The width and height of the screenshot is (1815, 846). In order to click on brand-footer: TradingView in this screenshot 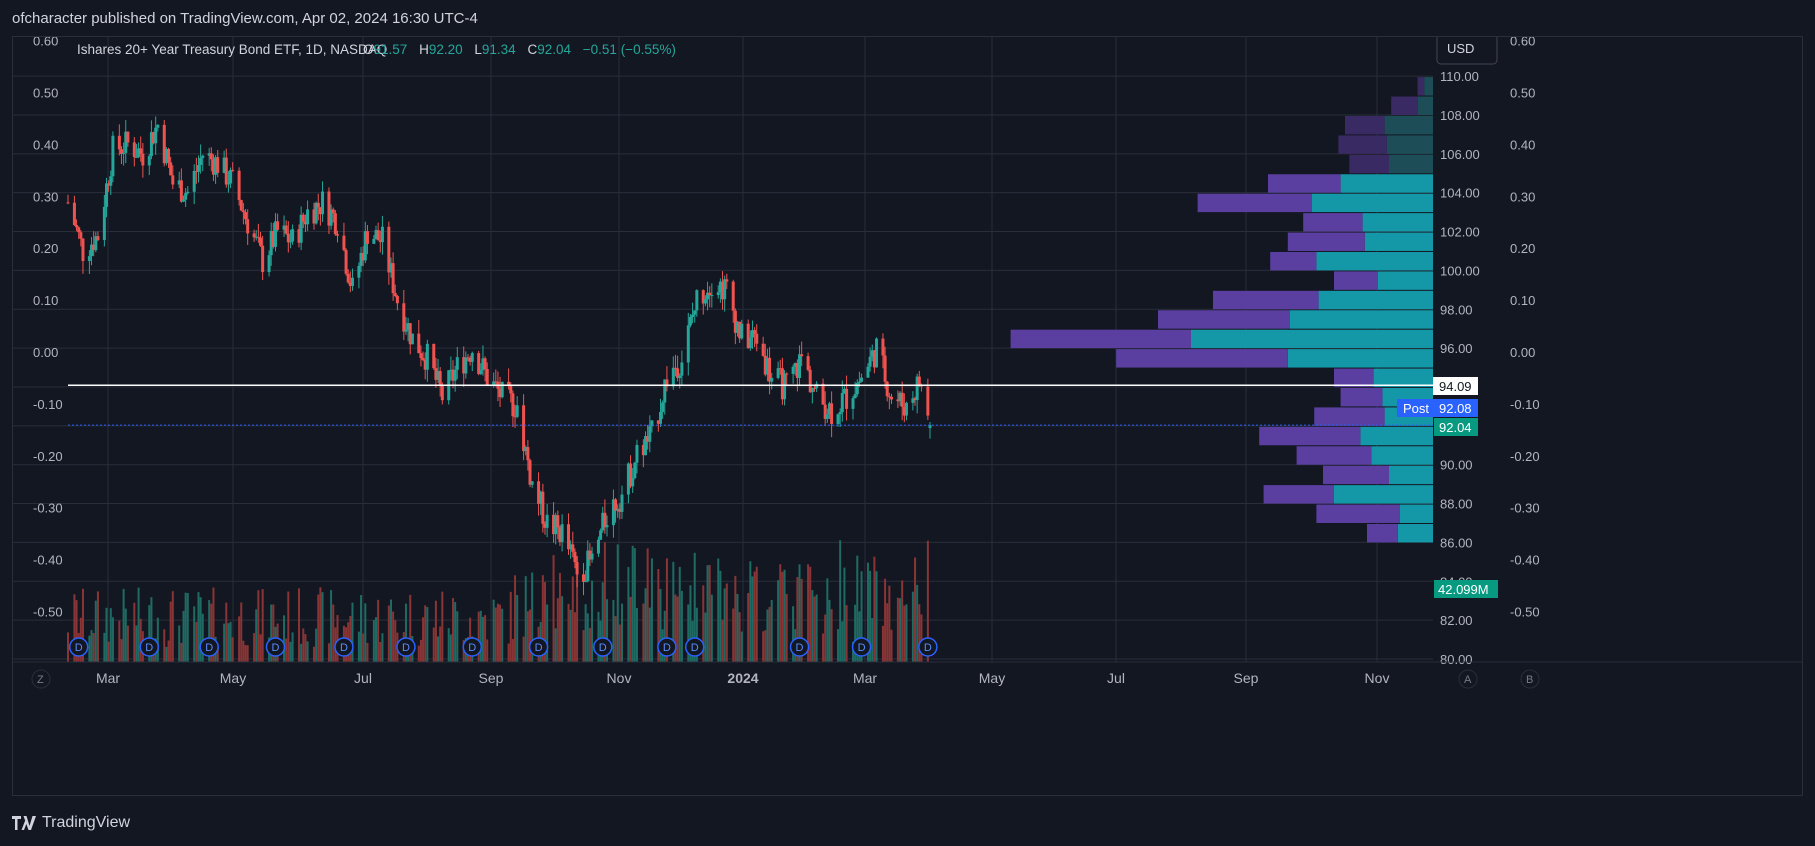, I will do `click(71, 823)`.